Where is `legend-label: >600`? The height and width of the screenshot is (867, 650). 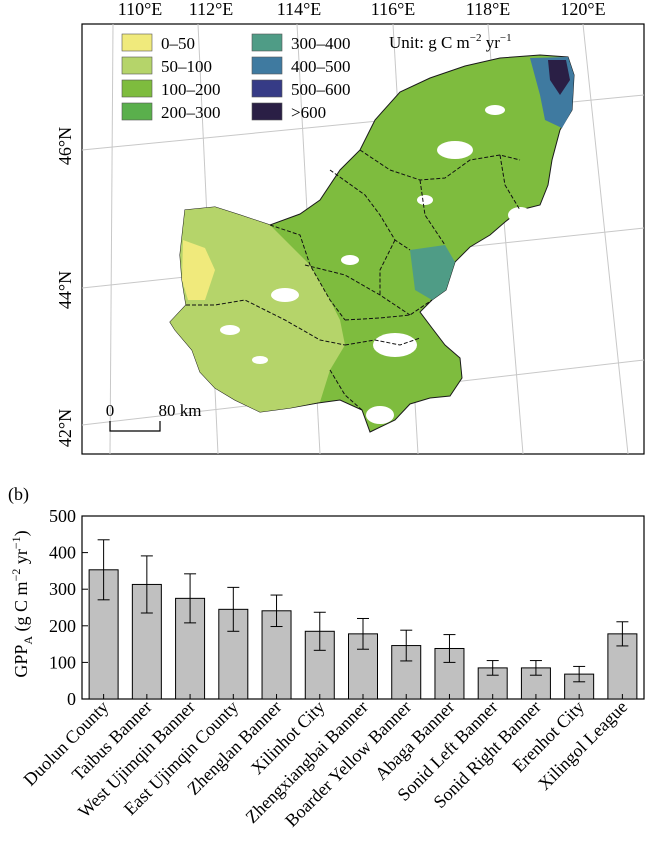 legend-label: >600 is located at coordinates (308, 112).